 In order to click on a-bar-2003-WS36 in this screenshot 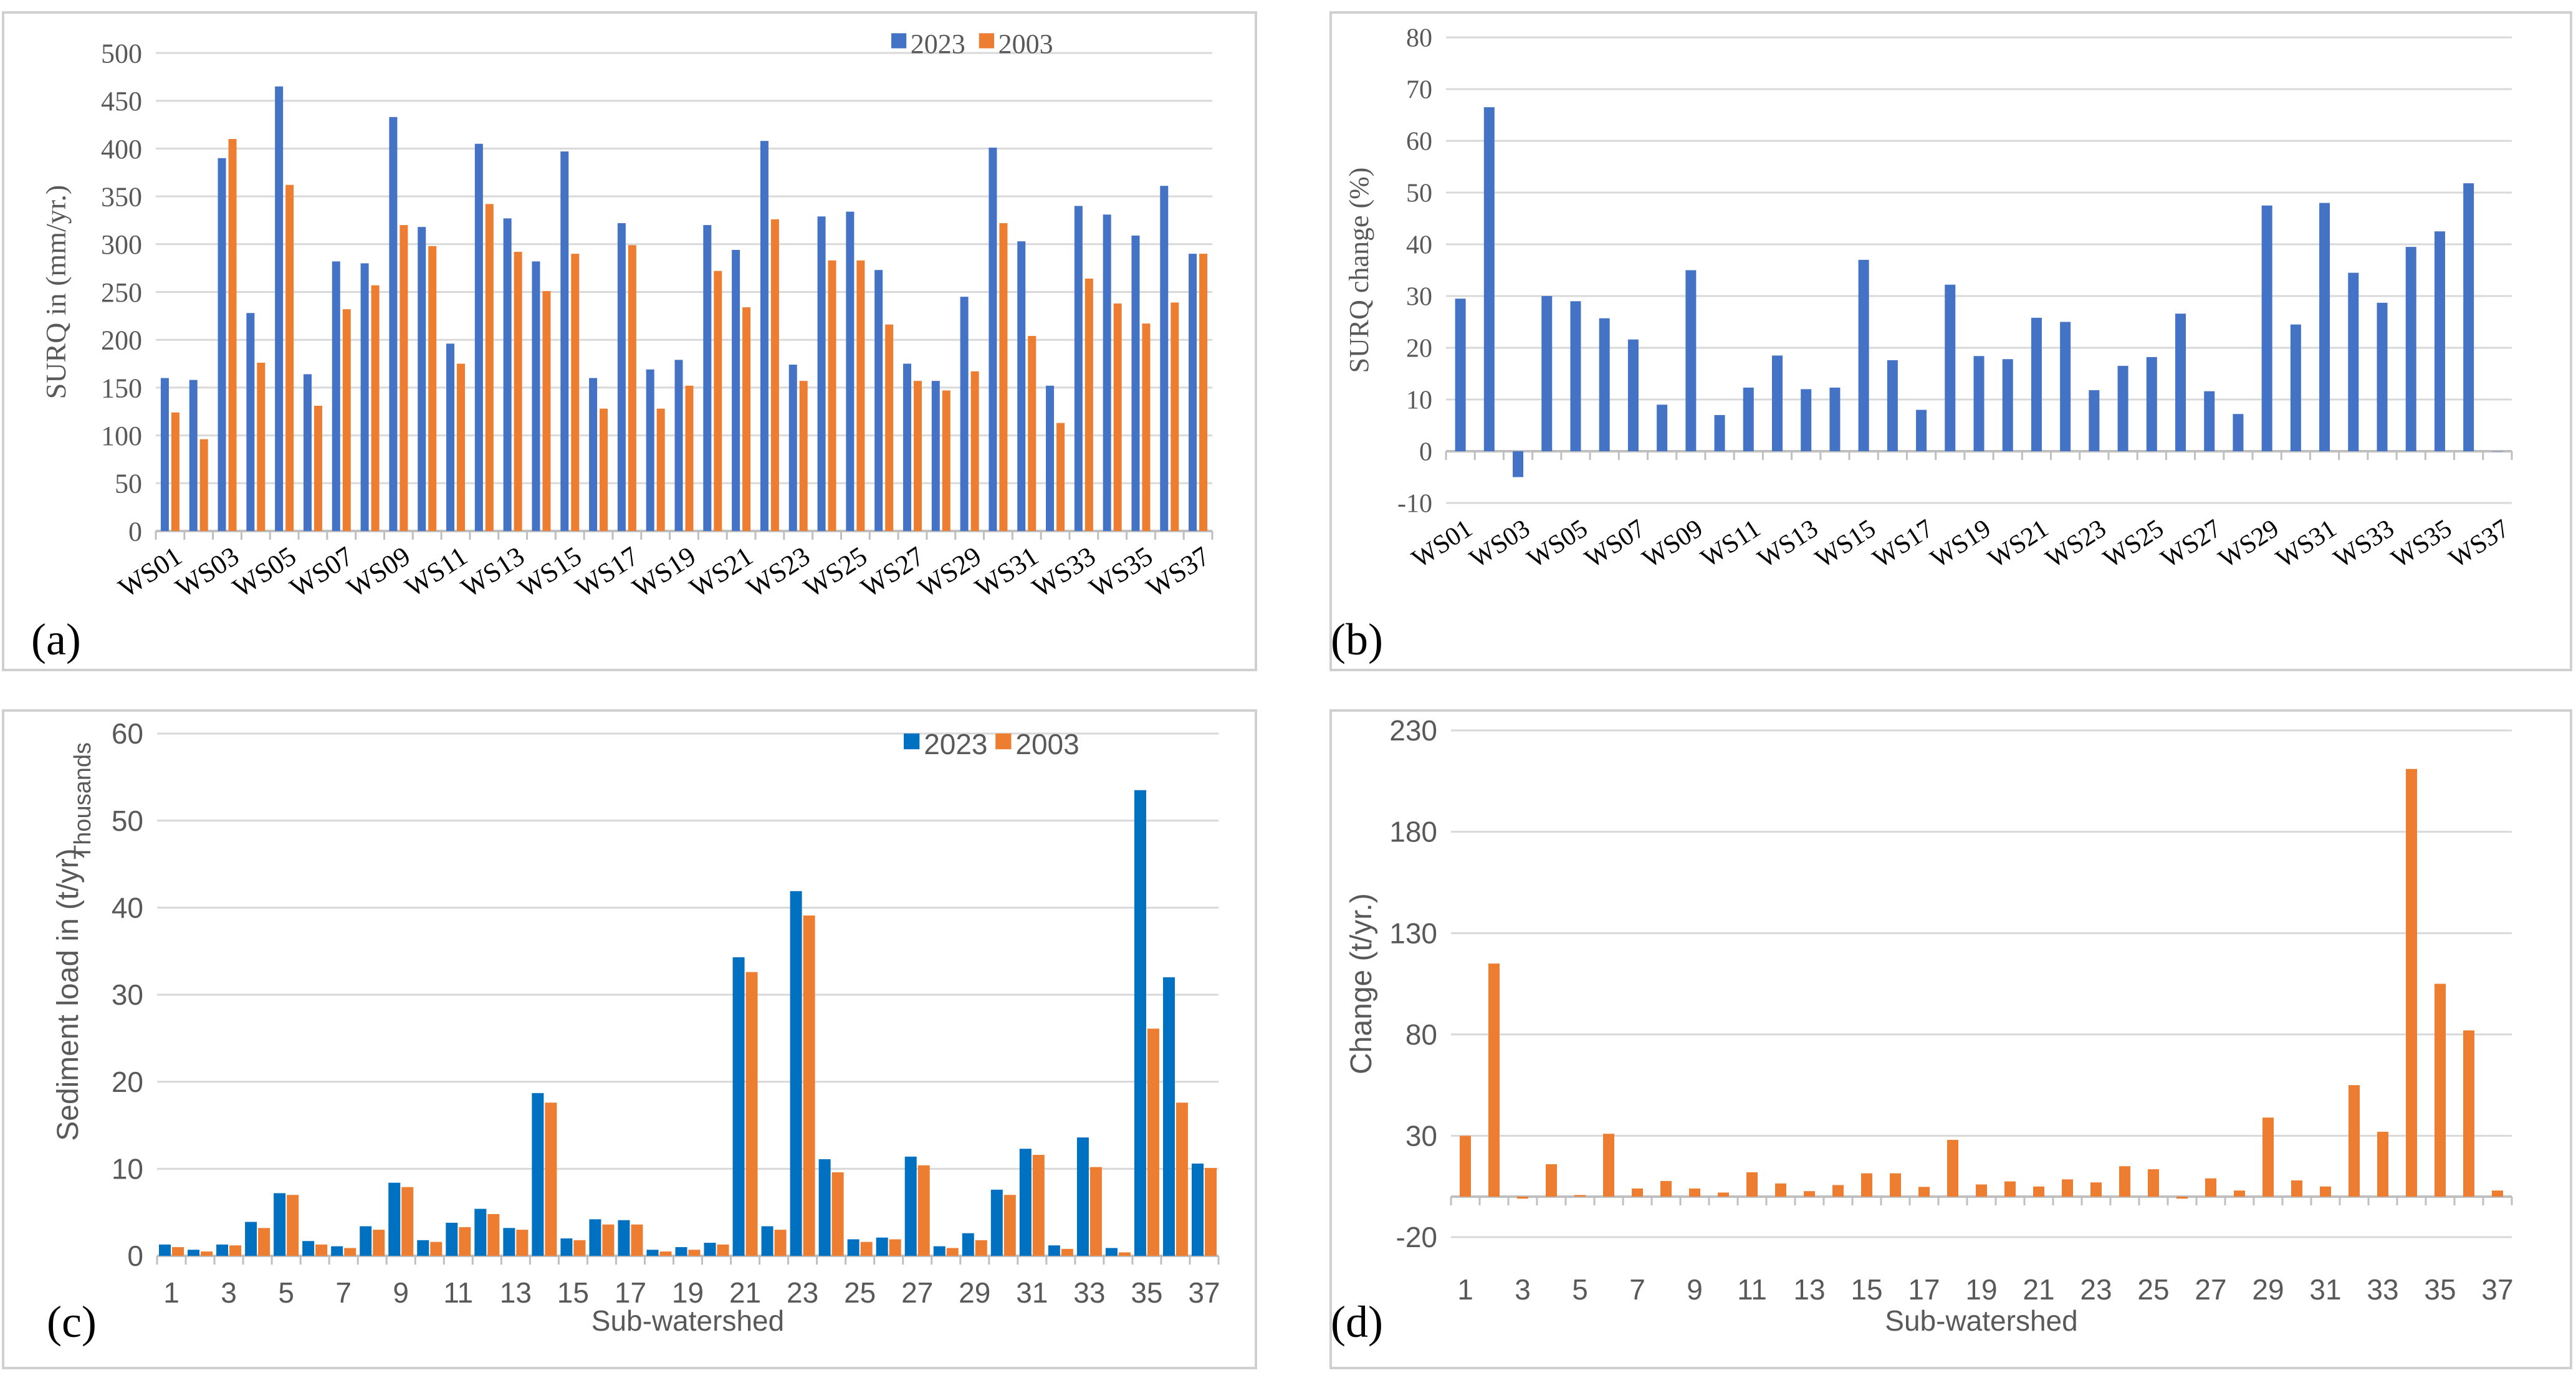, I will do `click(1175, 416)`.